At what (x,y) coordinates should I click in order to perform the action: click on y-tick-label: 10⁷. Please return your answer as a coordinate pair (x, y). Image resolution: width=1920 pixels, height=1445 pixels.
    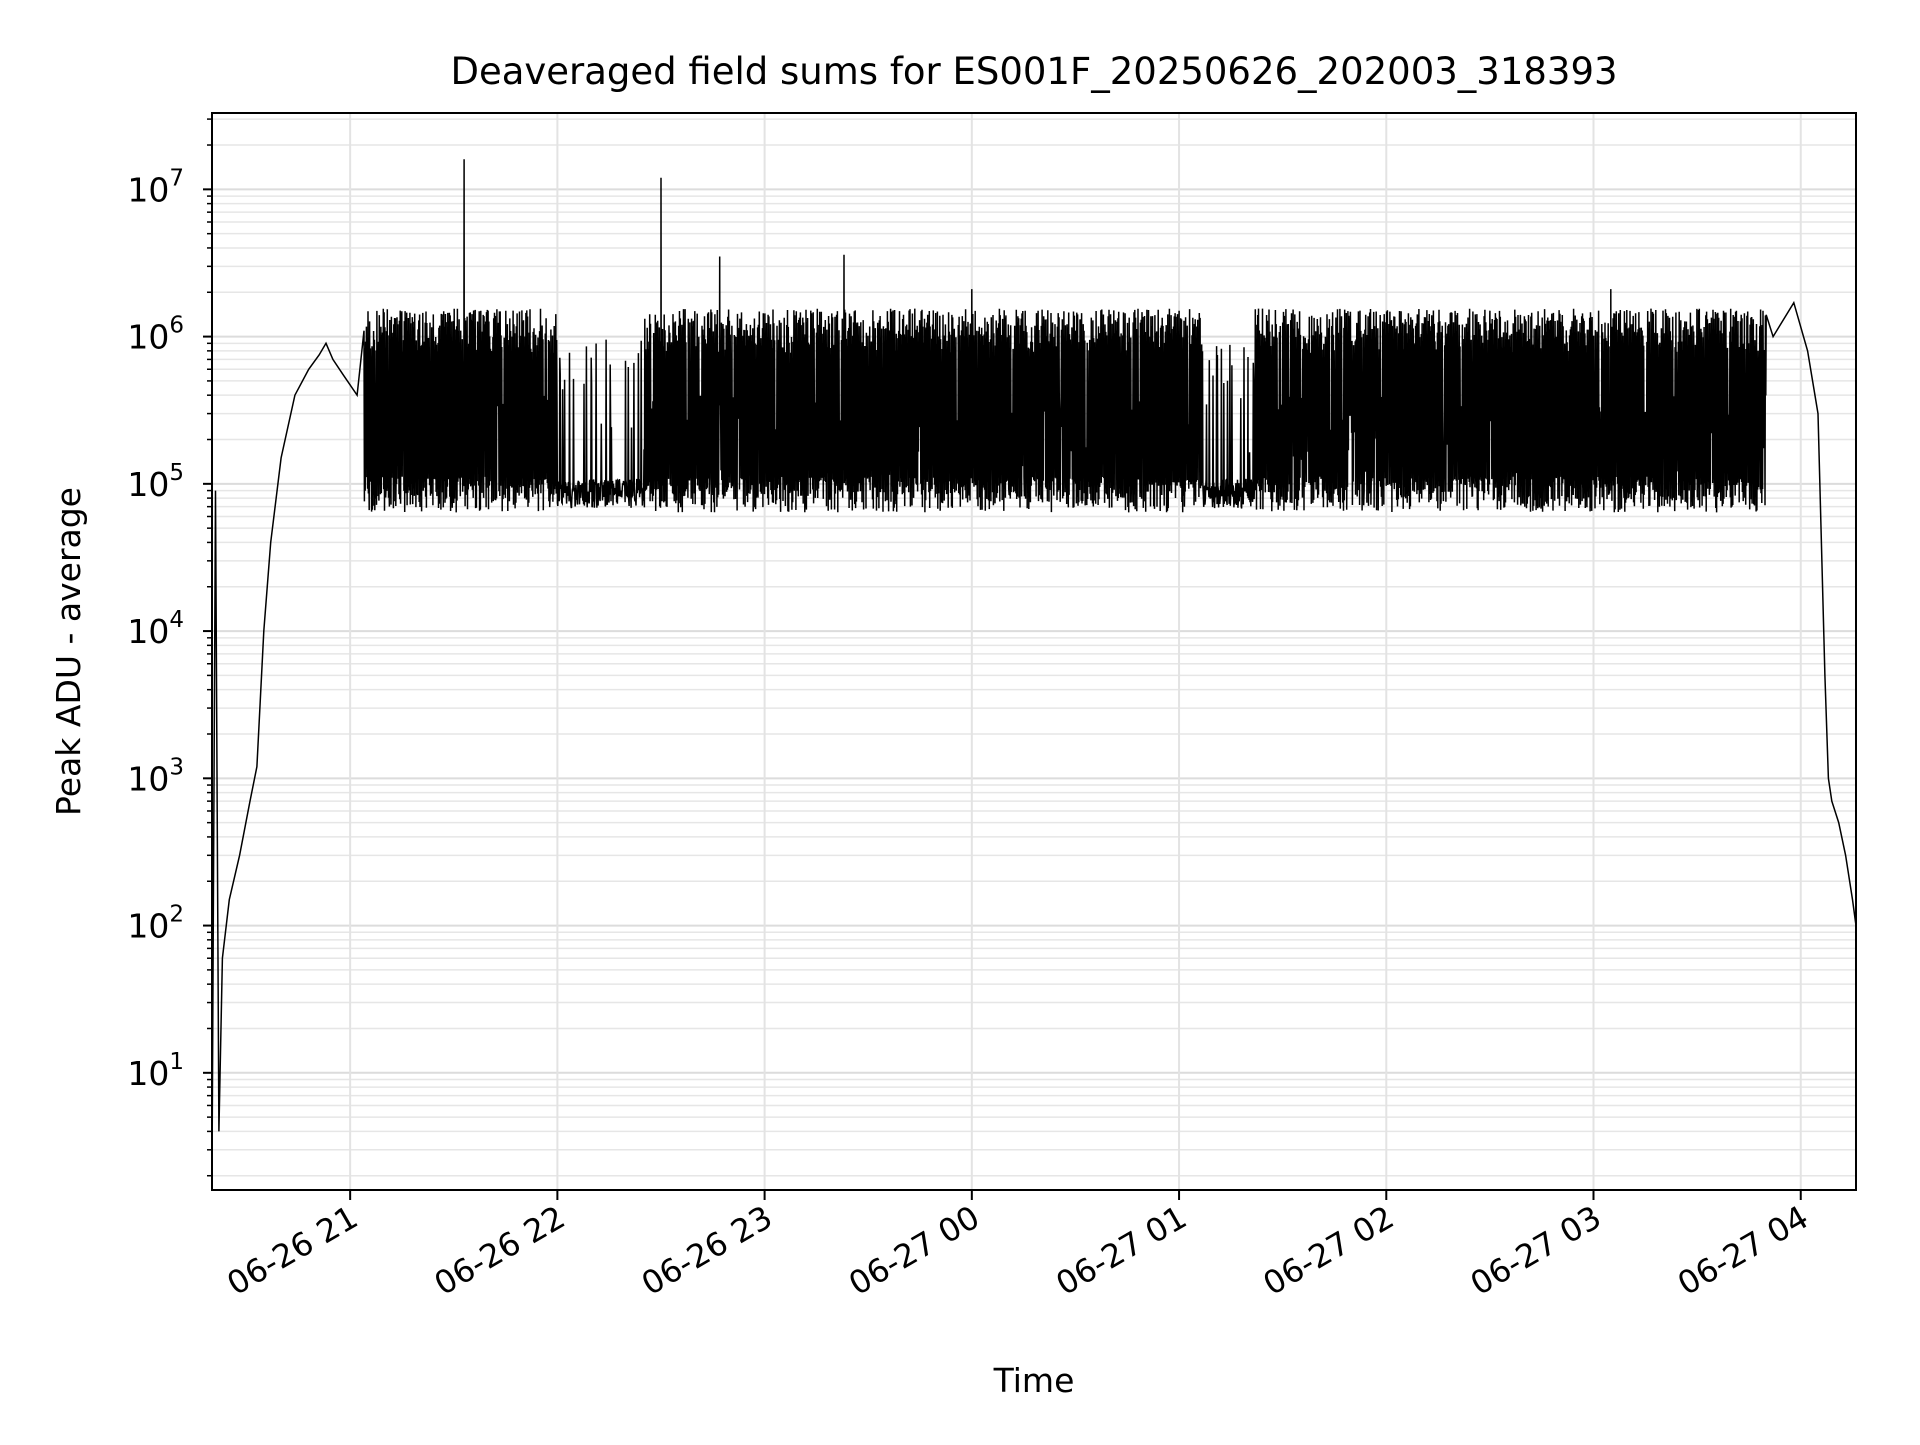
    Looking at the image, I should click on (155, 187).